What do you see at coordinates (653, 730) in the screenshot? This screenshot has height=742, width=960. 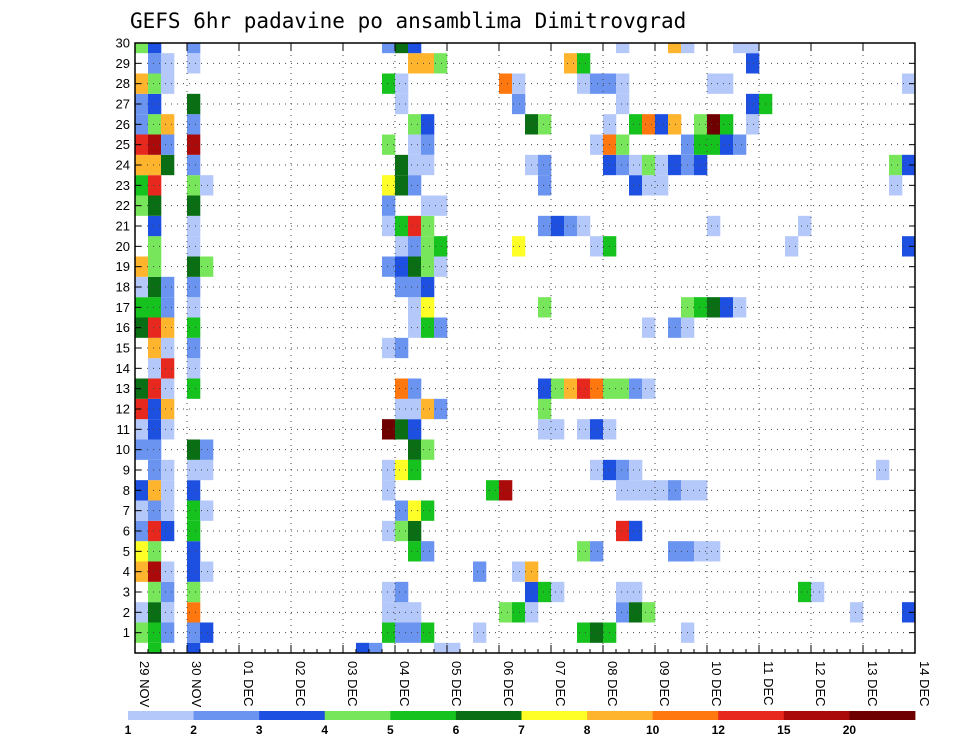 I see `legend-label: 10` at bounding box center [653, 730].